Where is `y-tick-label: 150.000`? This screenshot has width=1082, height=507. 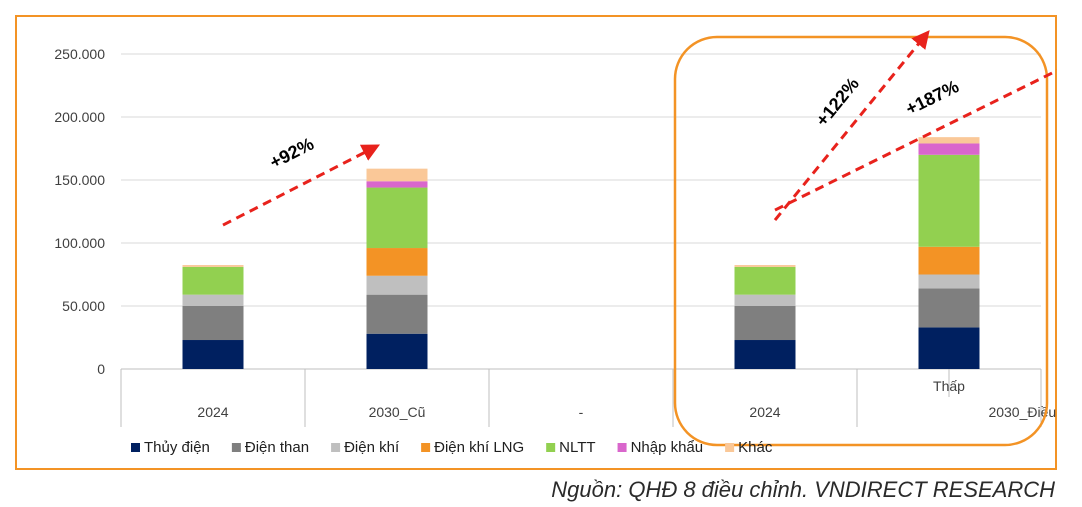
y-tick-label: 150.000 is located at coordinates (79, 180).